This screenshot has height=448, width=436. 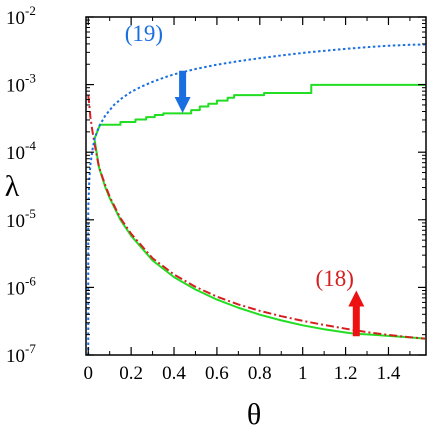 I want to click on y-tick-label: 10⁻², so click(x=21, y=16).